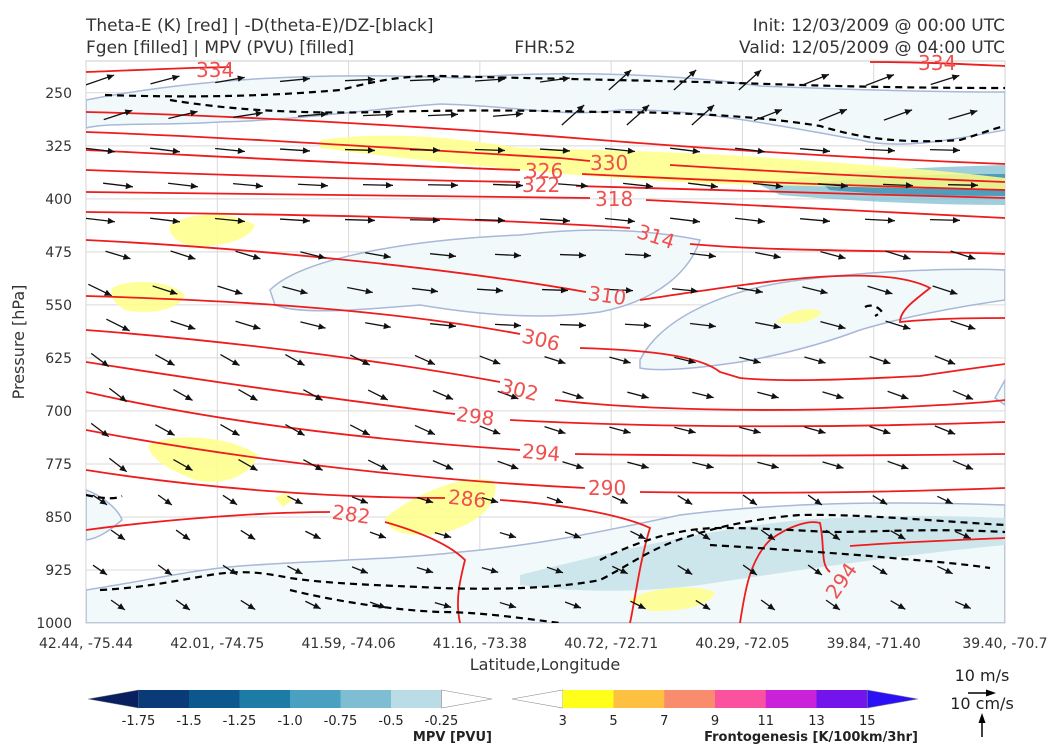 The image size is (1050, 750). I want to click on y-tick-label: 250, so click(58, 94).